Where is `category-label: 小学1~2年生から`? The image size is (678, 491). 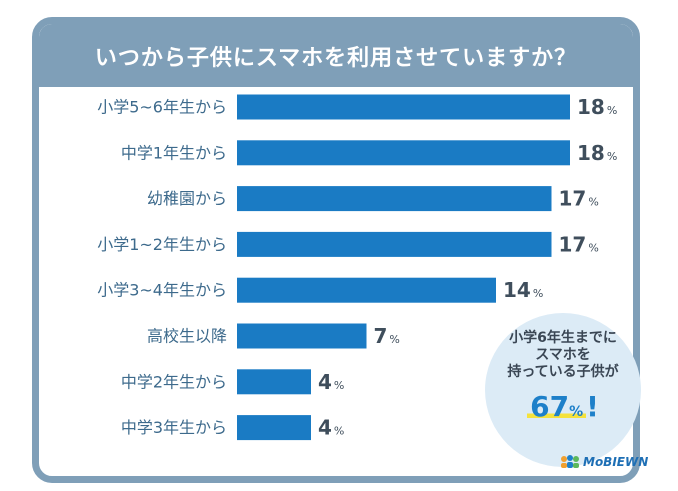
category-label: 小学1~2年生から is located at coordinates (162, 244).